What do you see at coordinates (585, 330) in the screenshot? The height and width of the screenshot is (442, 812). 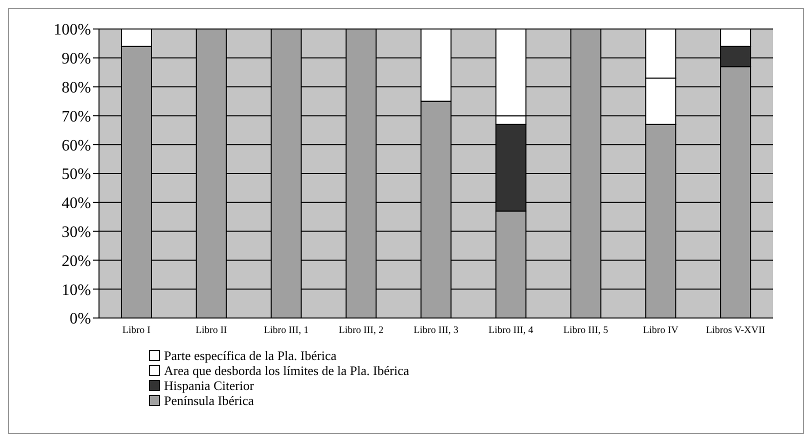 I see `x-tick-label: Libro III, 5` at bounding box center [585, 330].